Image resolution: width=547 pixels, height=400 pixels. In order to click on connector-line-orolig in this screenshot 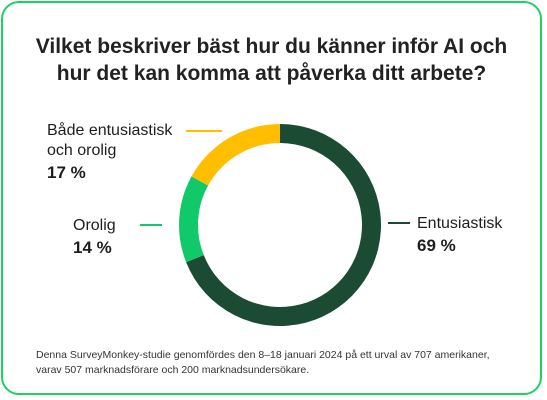, I will do `click(151, 225)`.